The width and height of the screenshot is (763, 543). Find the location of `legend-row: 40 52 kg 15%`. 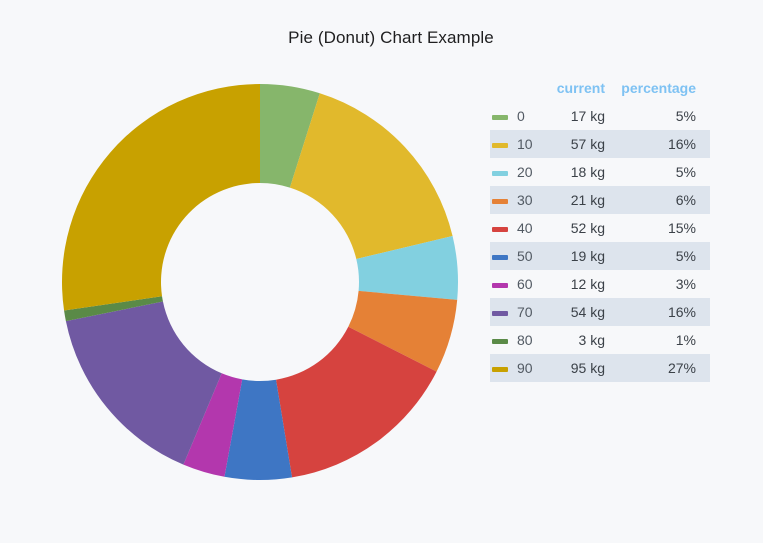

legend-row: 40 52 kg 15% is located at coordinates (600, 228).